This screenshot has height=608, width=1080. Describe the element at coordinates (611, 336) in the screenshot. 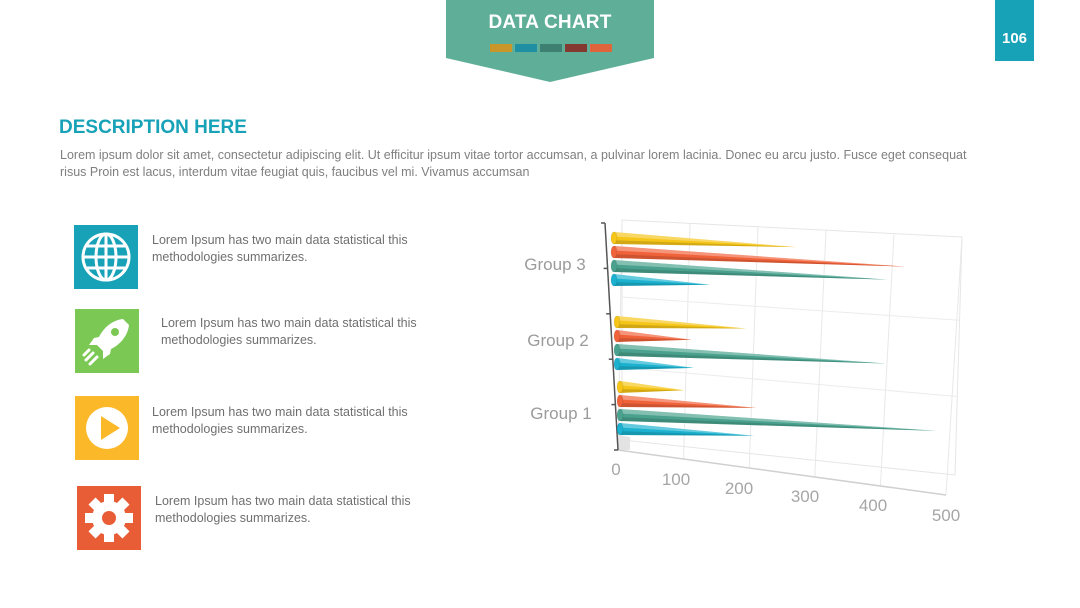

I see `y-axis-line` at that location.